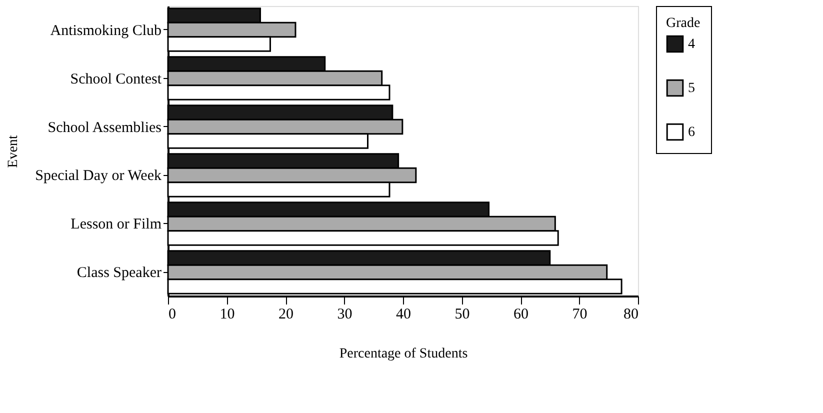 Image resolution: width=823 pixels, height=413 pixels. I want to click on y-tick-label: School Assemblies, so click(105, 128).